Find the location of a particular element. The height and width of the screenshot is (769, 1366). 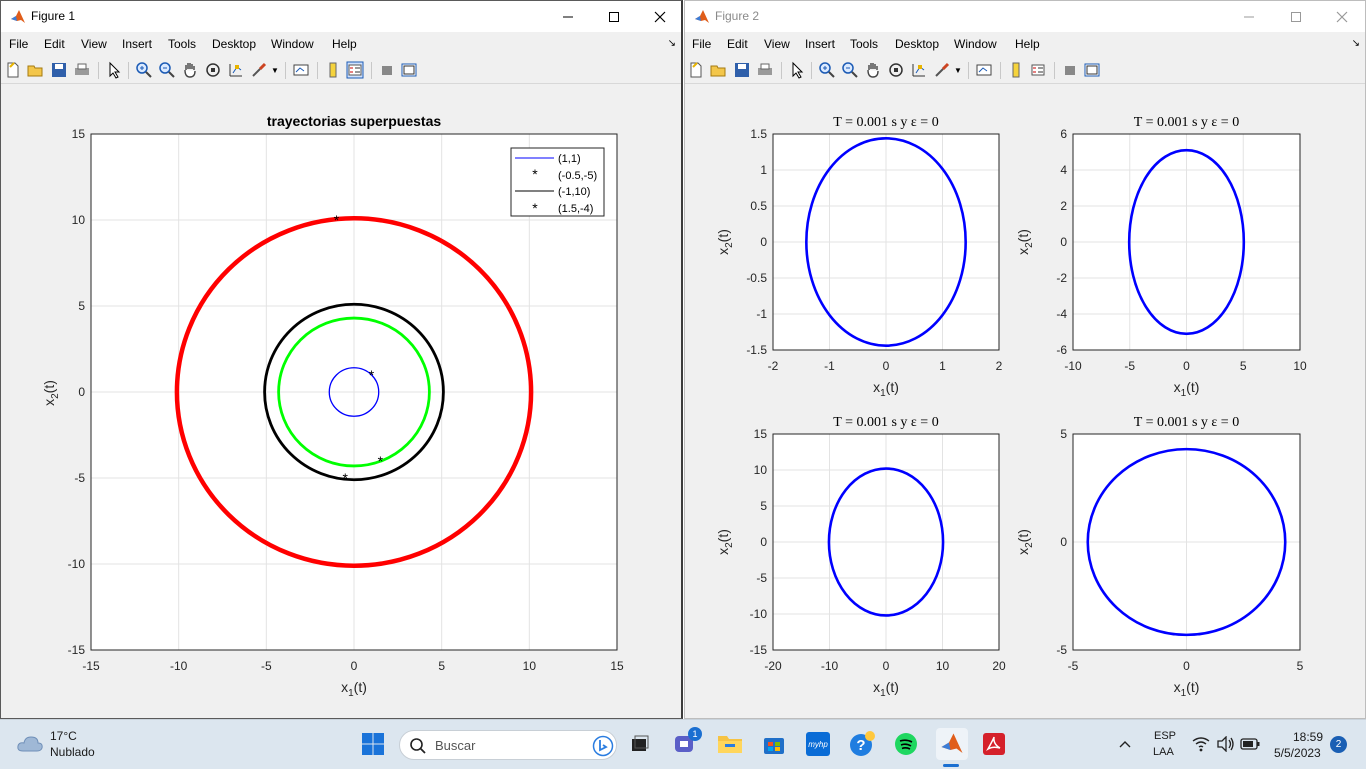

start-button is located at coordinates (373, 744).